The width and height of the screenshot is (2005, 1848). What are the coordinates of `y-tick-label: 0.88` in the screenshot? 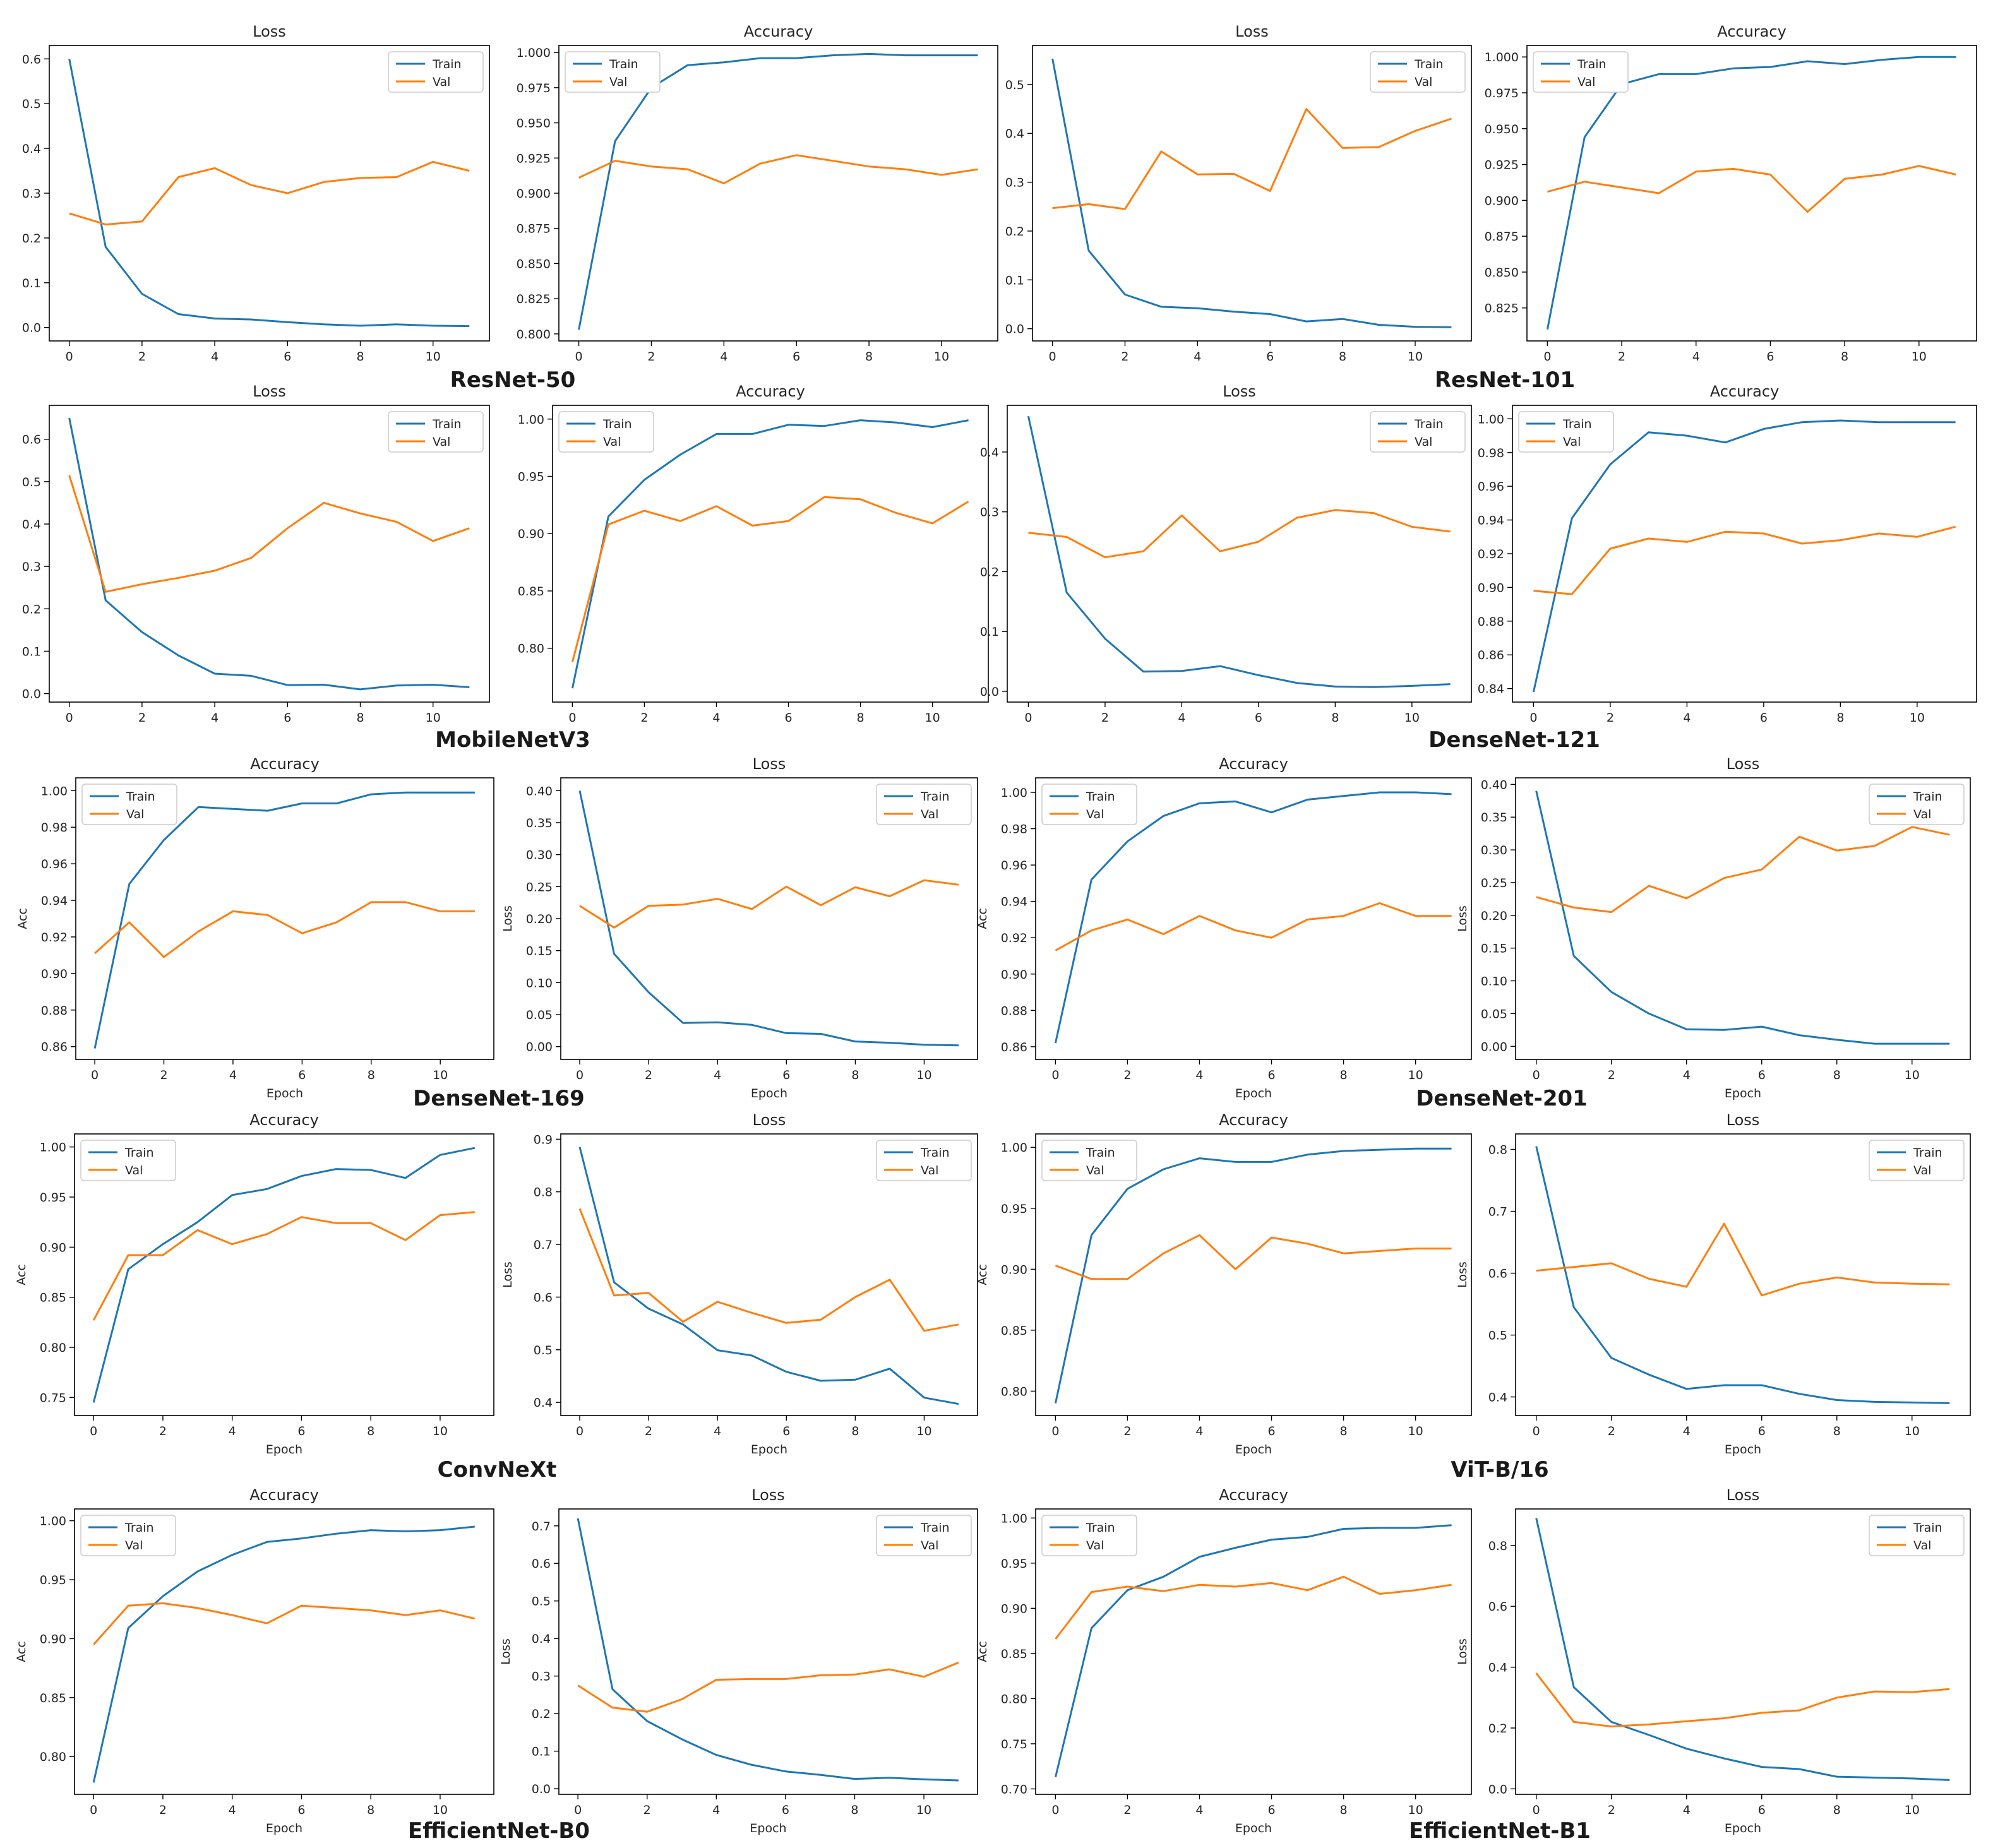 It's located at (1014, 1011).